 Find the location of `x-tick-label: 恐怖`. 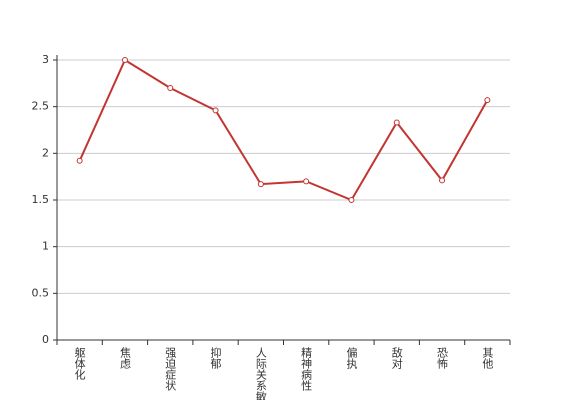

x-tick-label: 恐怖 is located at coordinates (442, 358).